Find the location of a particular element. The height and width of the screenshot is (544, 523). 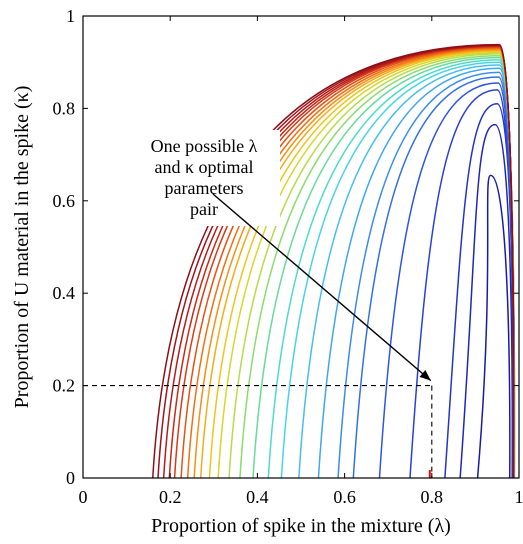

annotation-line: pair is located at coordinates (204, 209).